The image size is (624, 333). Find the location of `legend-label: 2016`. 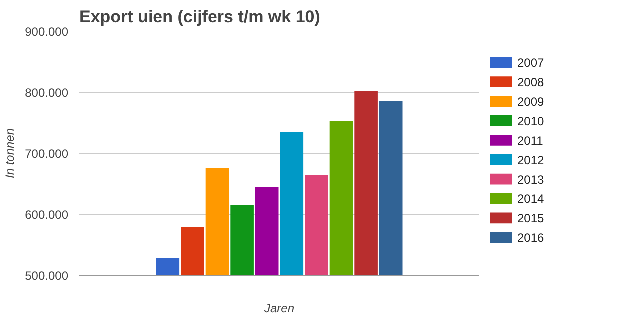

legend-label: 2016 is located at coordinates (531, 238).